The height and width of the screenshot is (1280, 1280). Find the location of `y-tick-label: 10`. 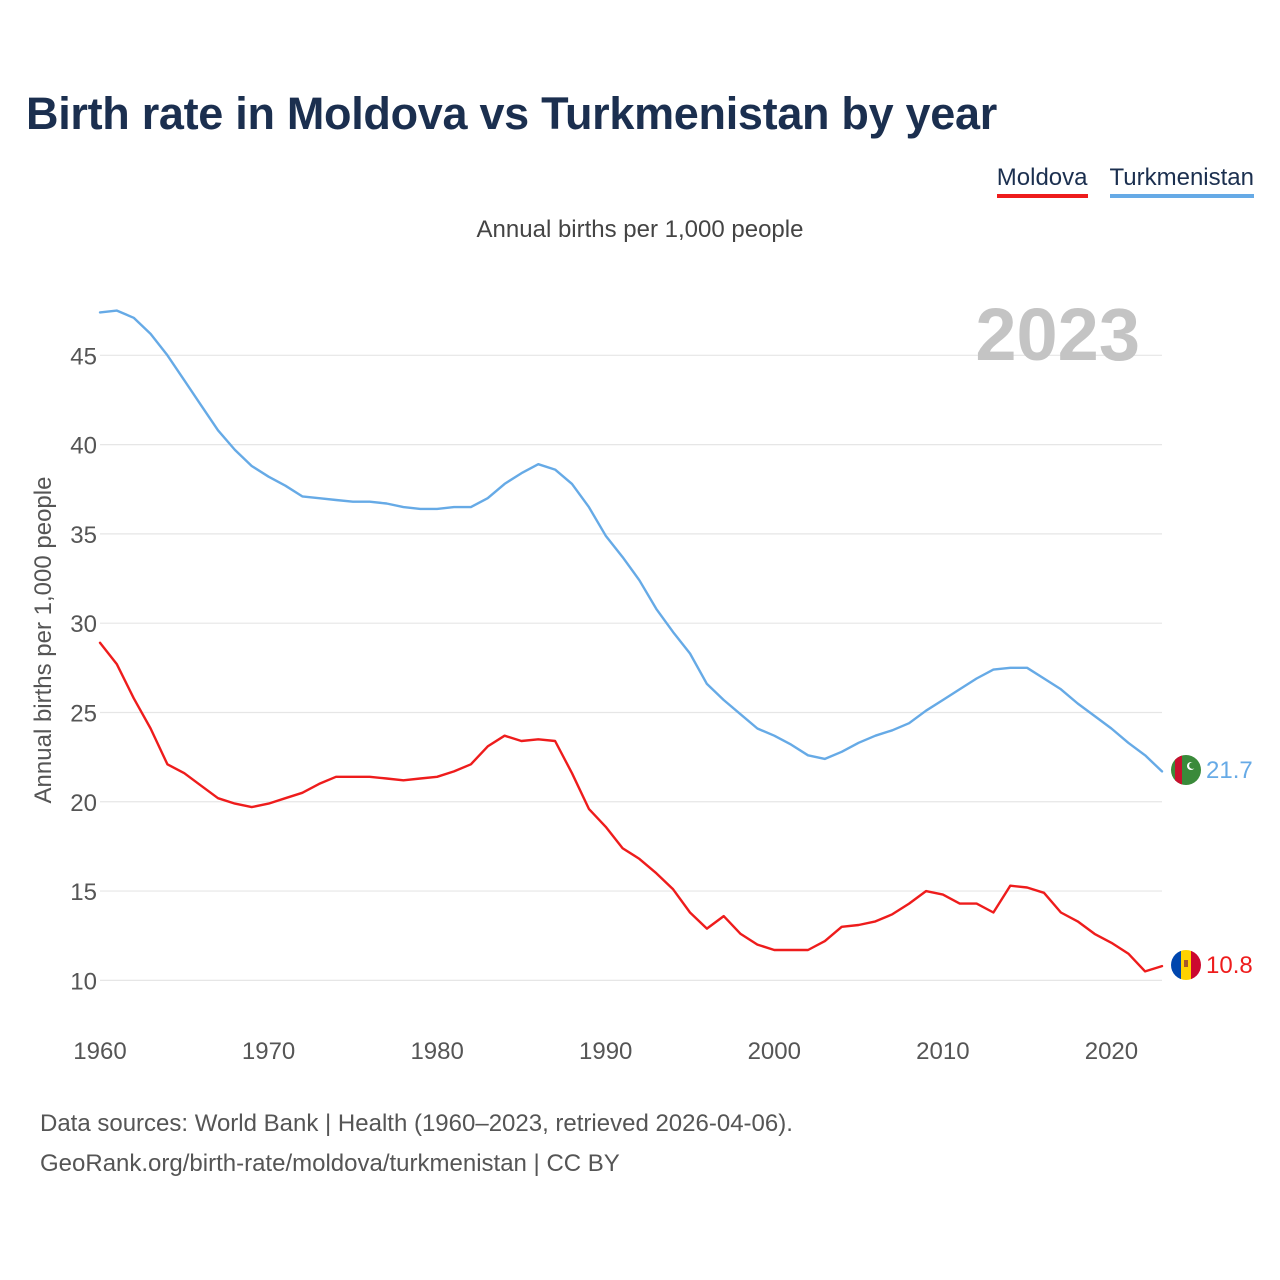

y-tick-label: 10 is located at coordinates (83, 981).